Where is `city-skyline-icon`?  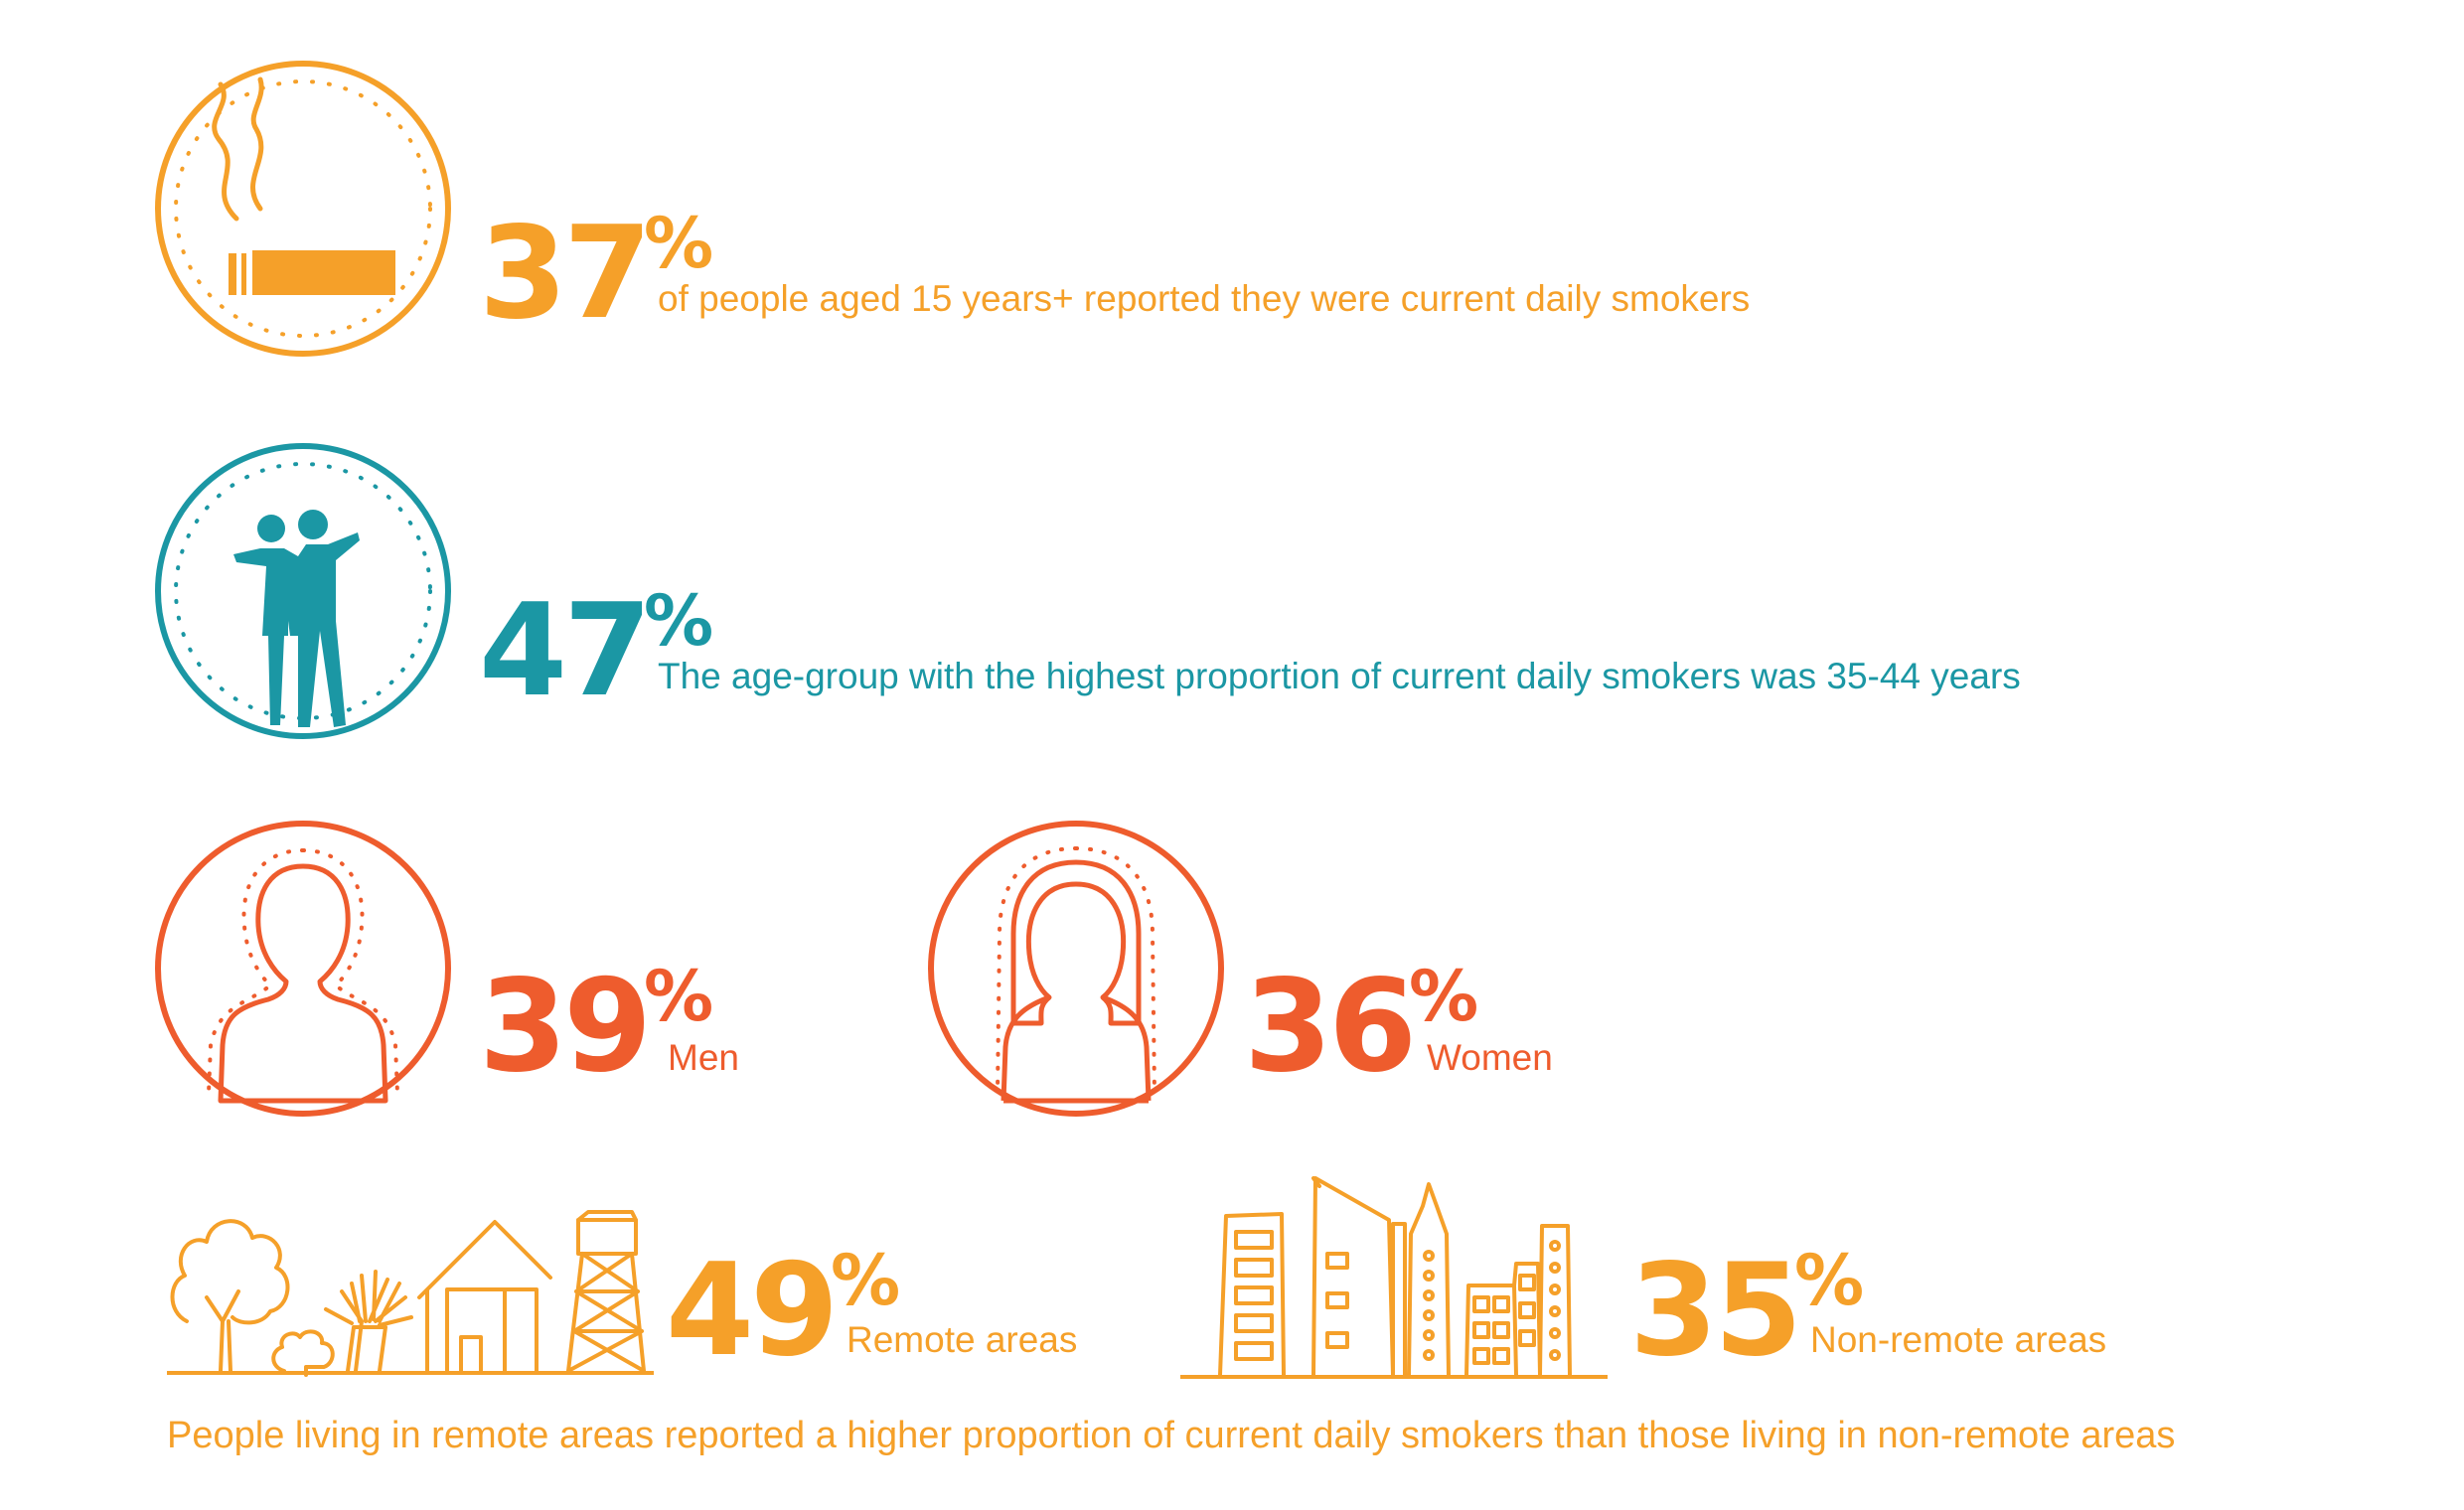 city-skyline-icon is located at coordinates (1394, 1277).